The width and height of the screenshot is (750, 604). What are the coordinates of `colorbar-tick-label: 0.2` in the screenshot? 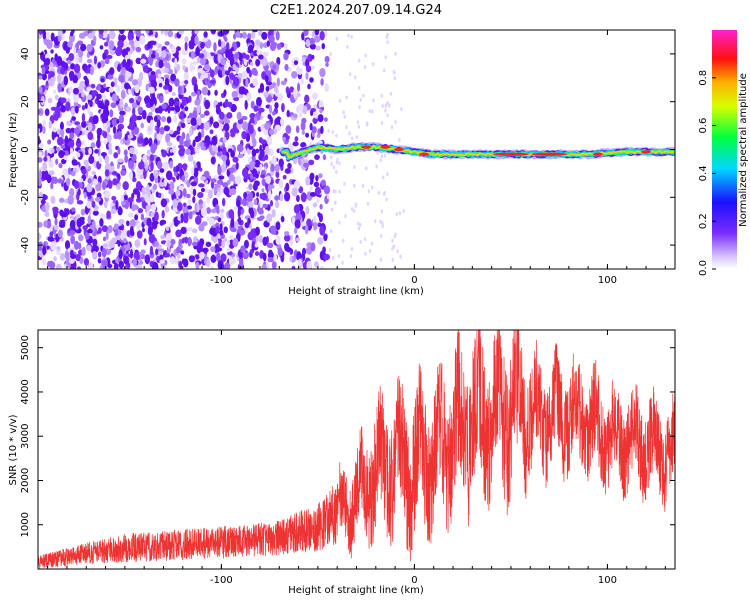 It's located at (703, 221).